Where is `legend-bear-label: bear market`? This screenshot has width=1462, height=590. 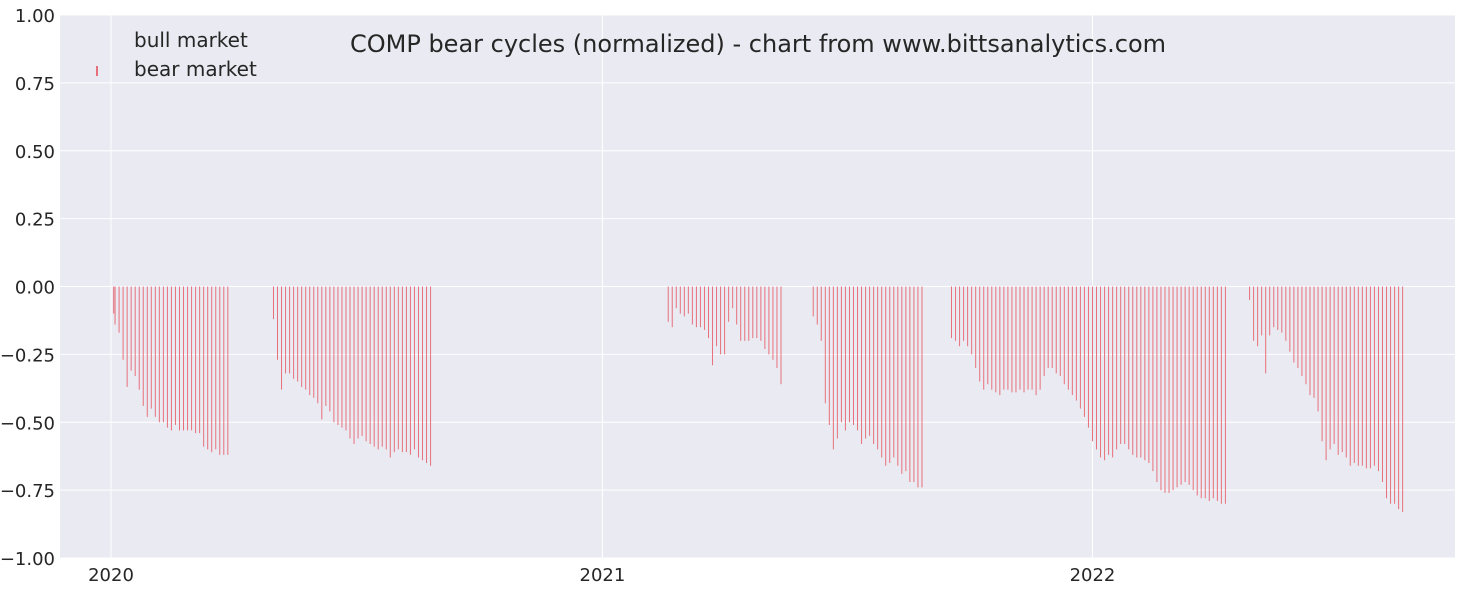
legend-bear-label: bear market is located at coordinates (195, 69).